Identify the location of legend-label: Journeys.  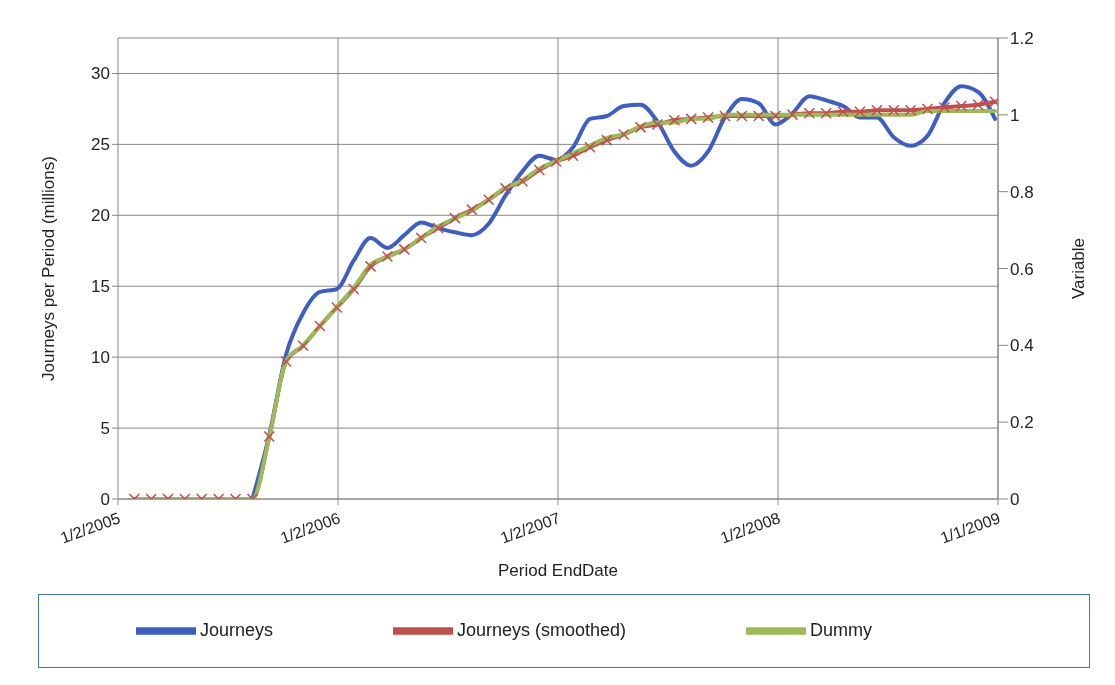
(236, 629).